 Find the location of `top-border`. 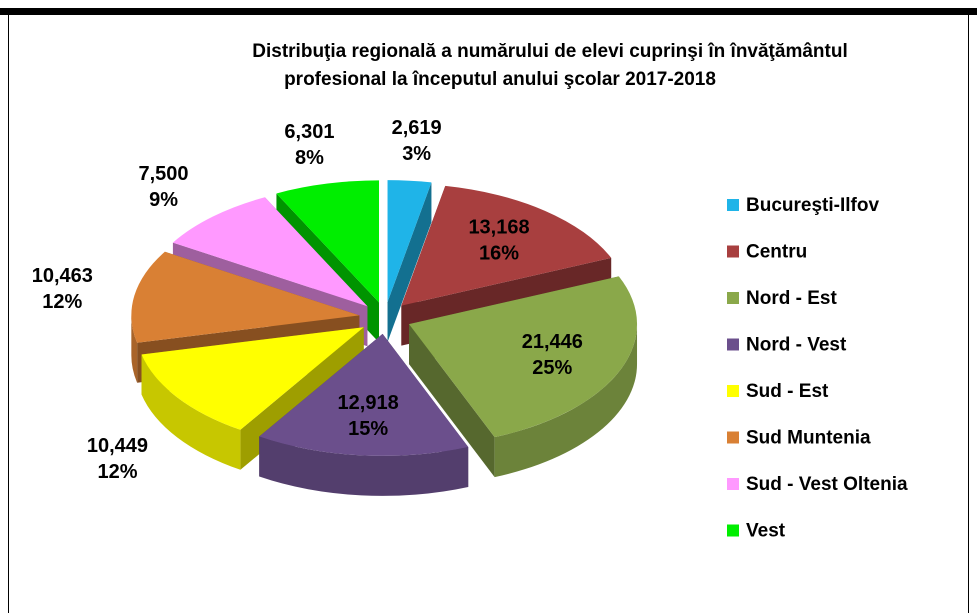

top-border is located at coordinates (488, 11).